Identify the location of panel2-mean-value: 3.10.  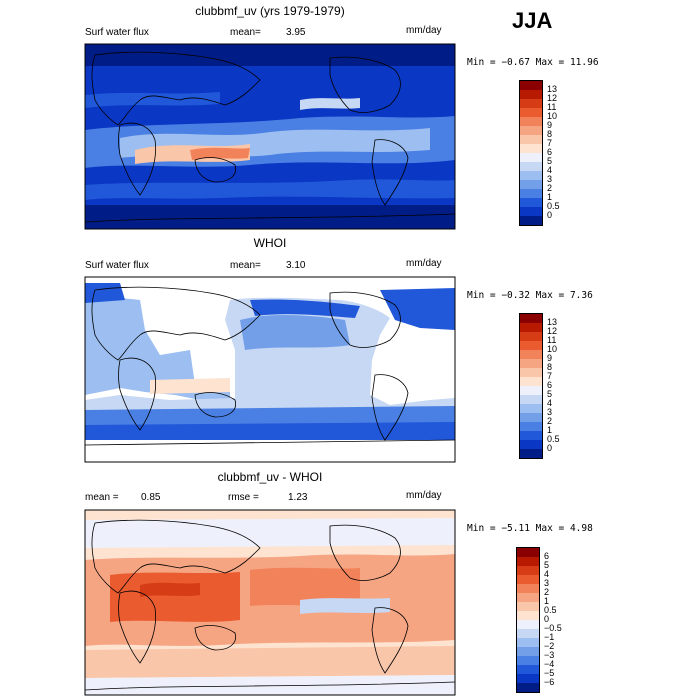
(296, 265).